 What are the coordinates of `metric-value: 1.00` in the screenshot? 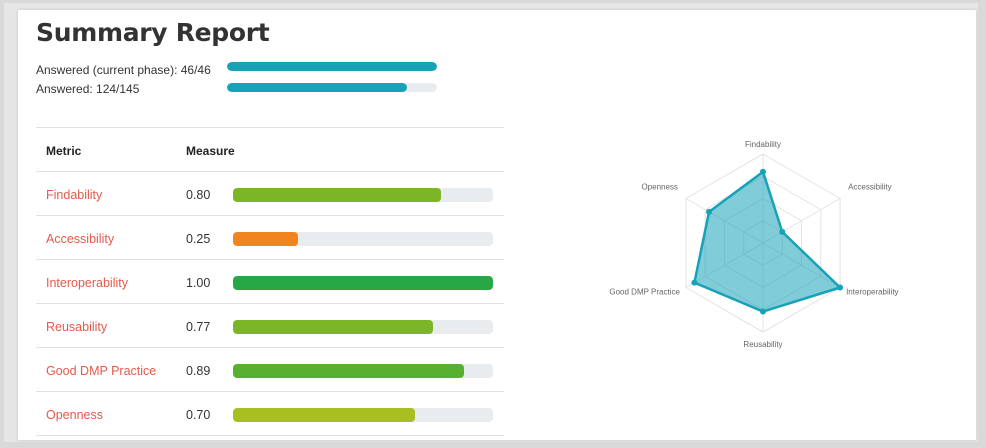 It's located at (198, 283).